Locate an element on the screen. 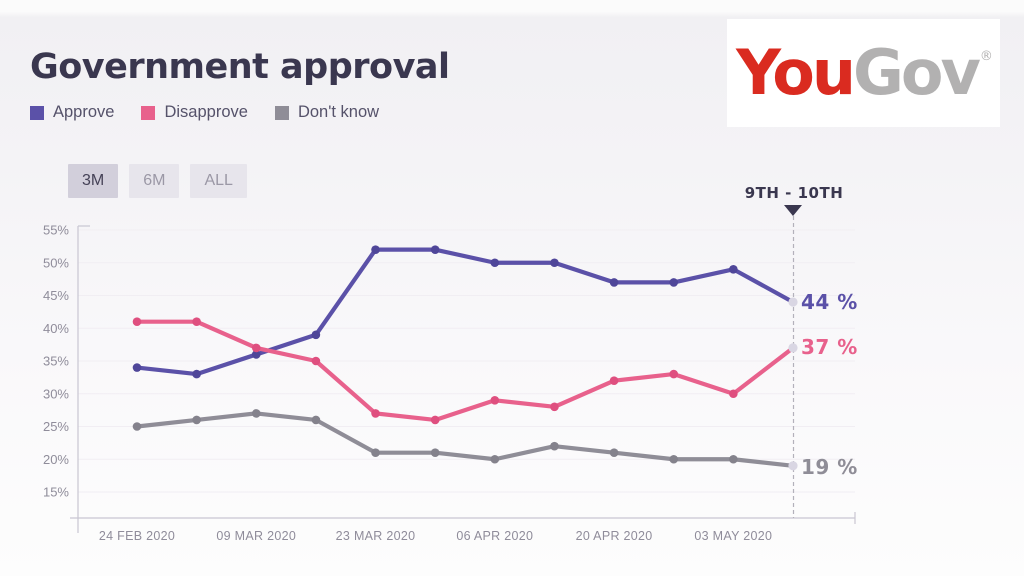  series-line-approve is located at coordinates (465, 312).